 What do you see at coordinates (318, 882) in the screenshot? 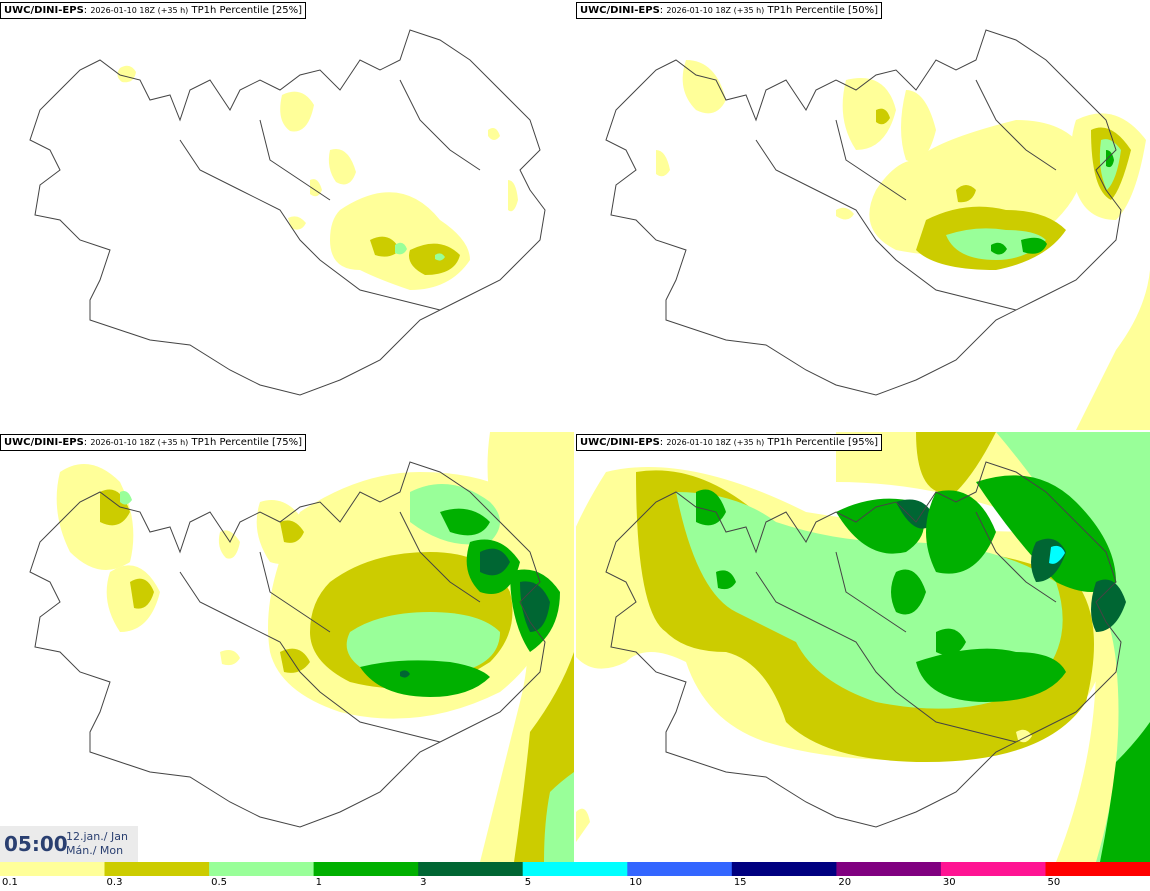
I see `colorbar-tick-label: 1` at bounding box center [318, 882].